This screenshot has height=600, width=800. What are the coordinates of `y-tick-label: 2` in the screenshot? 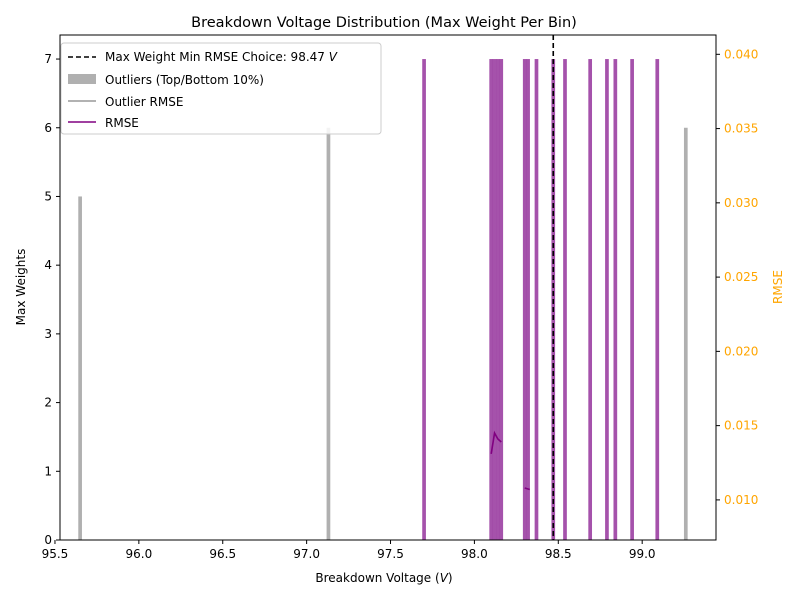 It's located at (48, 403).